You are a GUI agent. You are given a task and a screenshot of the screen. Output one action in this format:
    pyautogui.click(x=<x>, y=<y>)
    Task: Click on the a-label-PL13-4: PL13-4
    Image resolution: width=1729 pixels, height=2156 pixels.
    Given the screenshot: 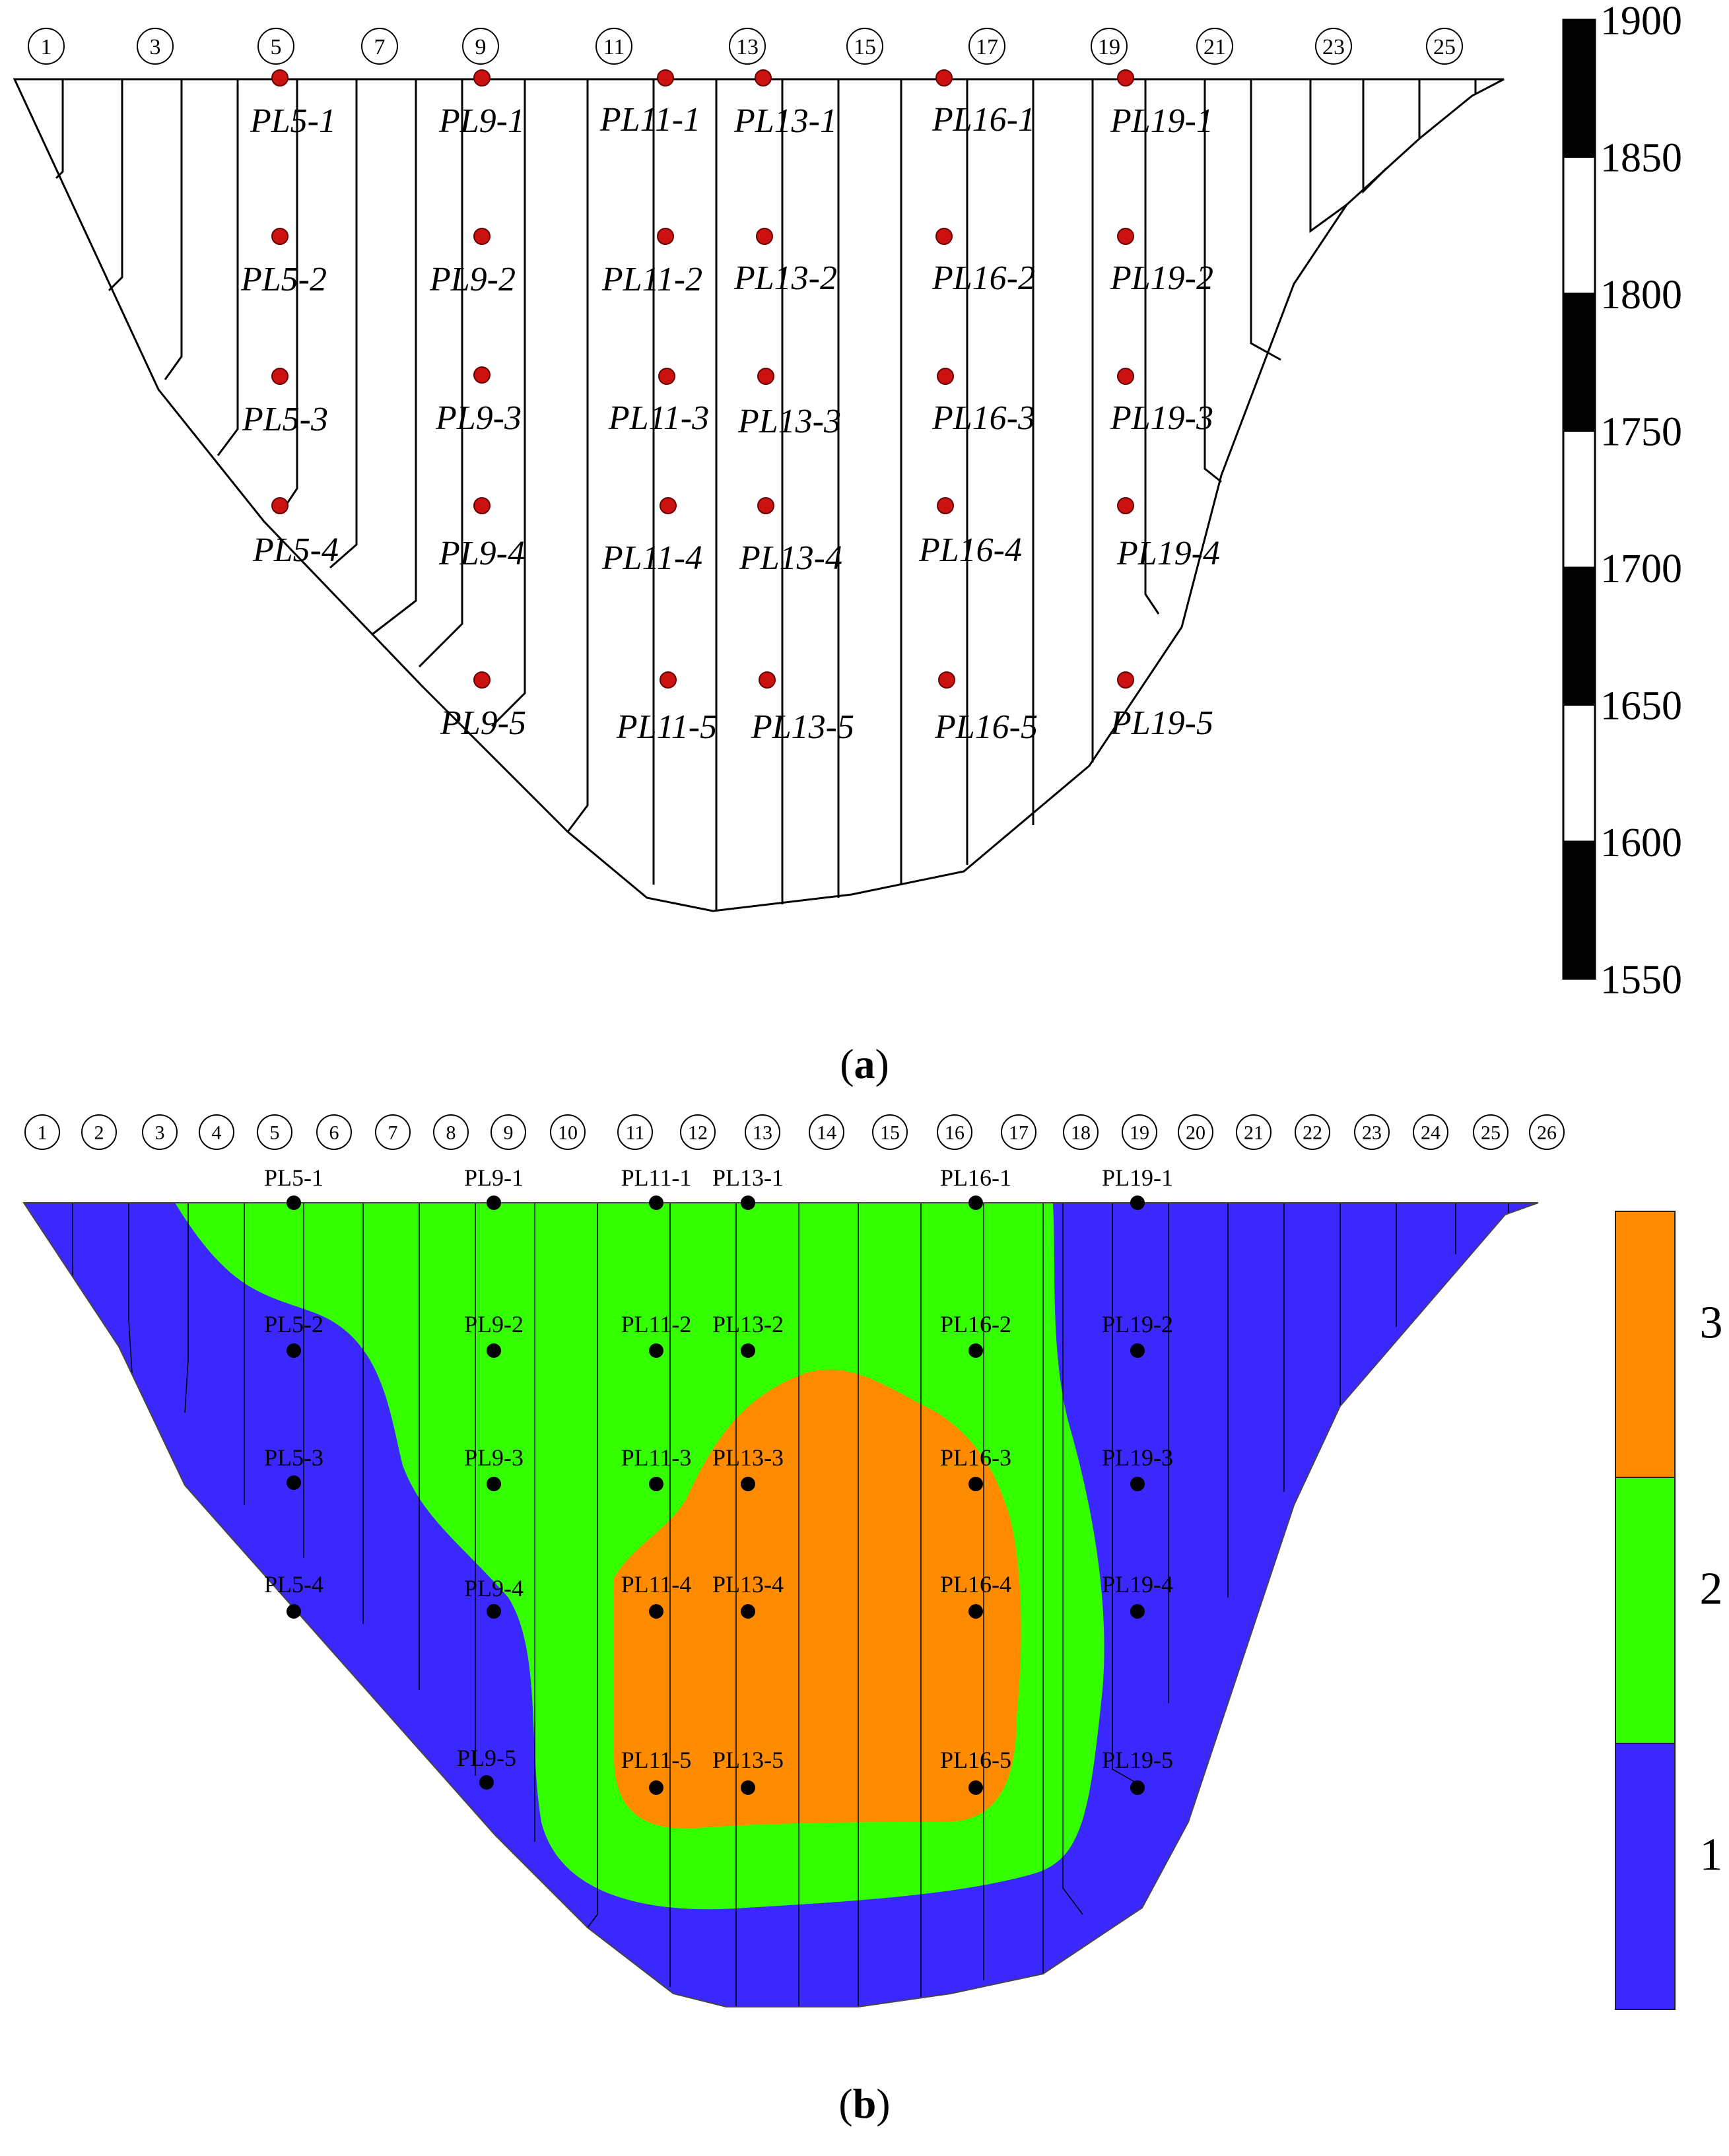 What is the action you would take?
    pyautogui.click(x=790, y=558)
    